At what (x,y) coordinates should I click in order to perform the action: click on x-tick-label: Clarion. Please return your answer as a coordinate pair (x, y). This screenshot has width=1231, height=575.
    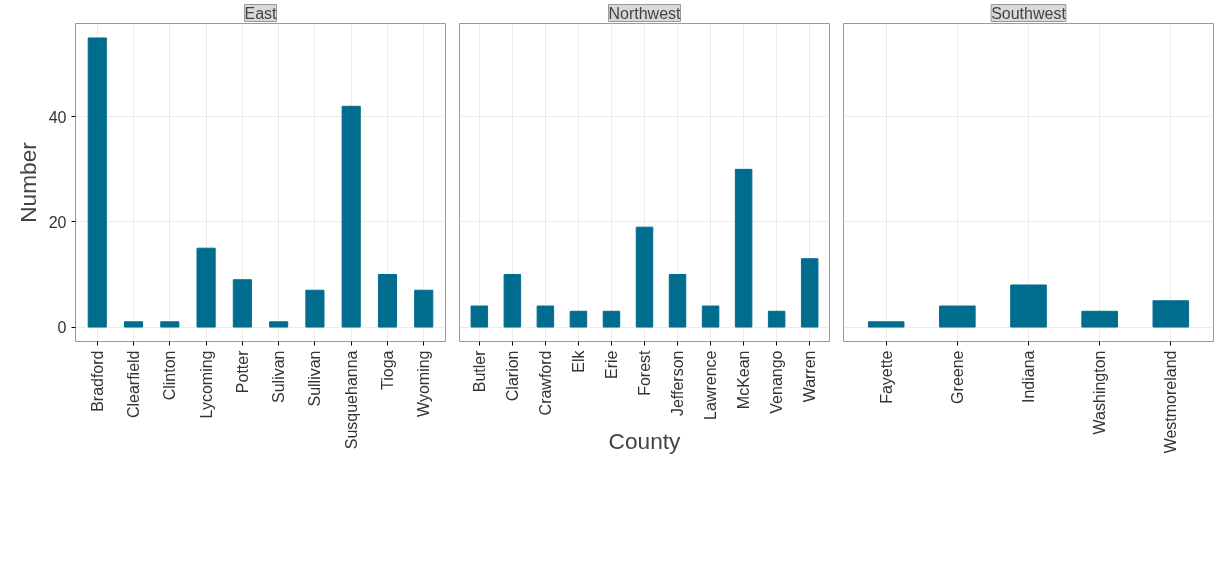
    Looking at the image, I should click on (512, 376).